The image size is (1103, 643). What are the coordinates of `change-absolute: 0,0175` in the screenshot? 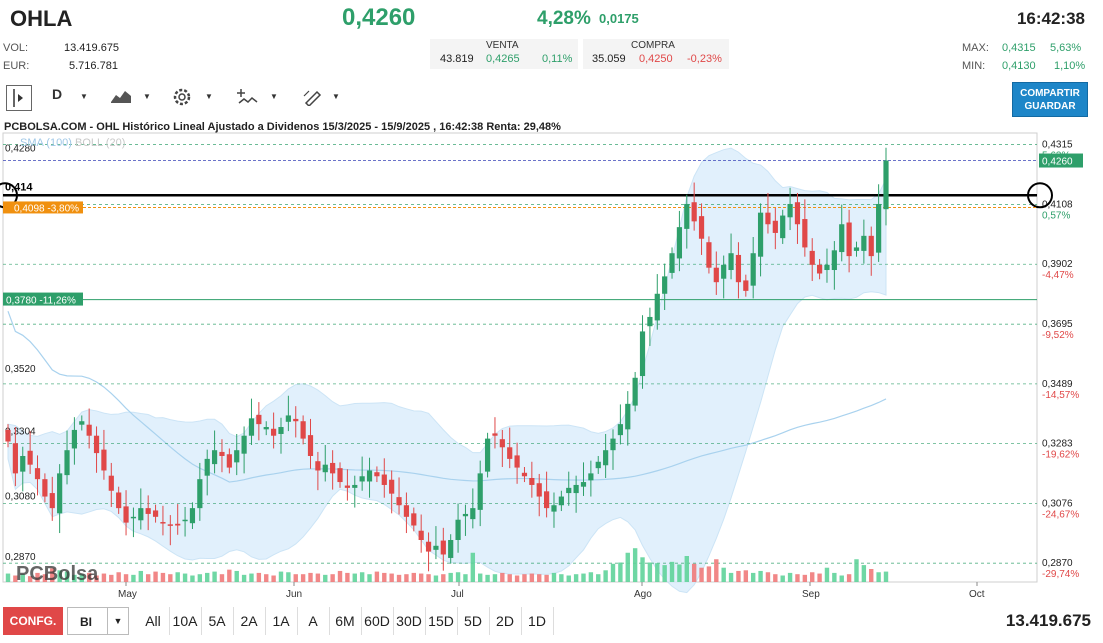 It's located at (619, 18).